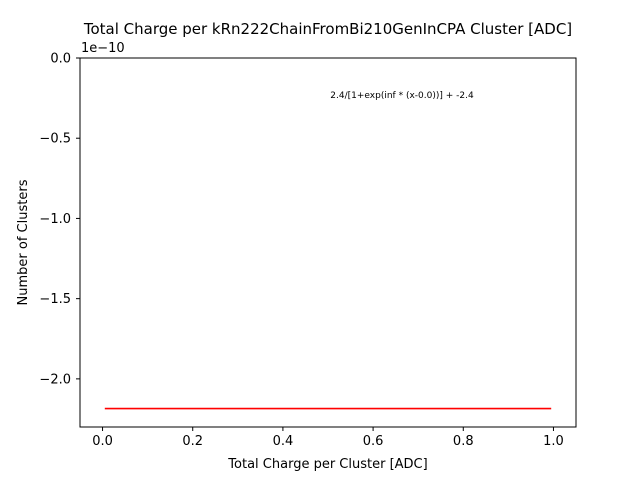 The height and width of the screenshot is (484, 640). I want to click on y-tick-label: 0.0, so click(60, 59).